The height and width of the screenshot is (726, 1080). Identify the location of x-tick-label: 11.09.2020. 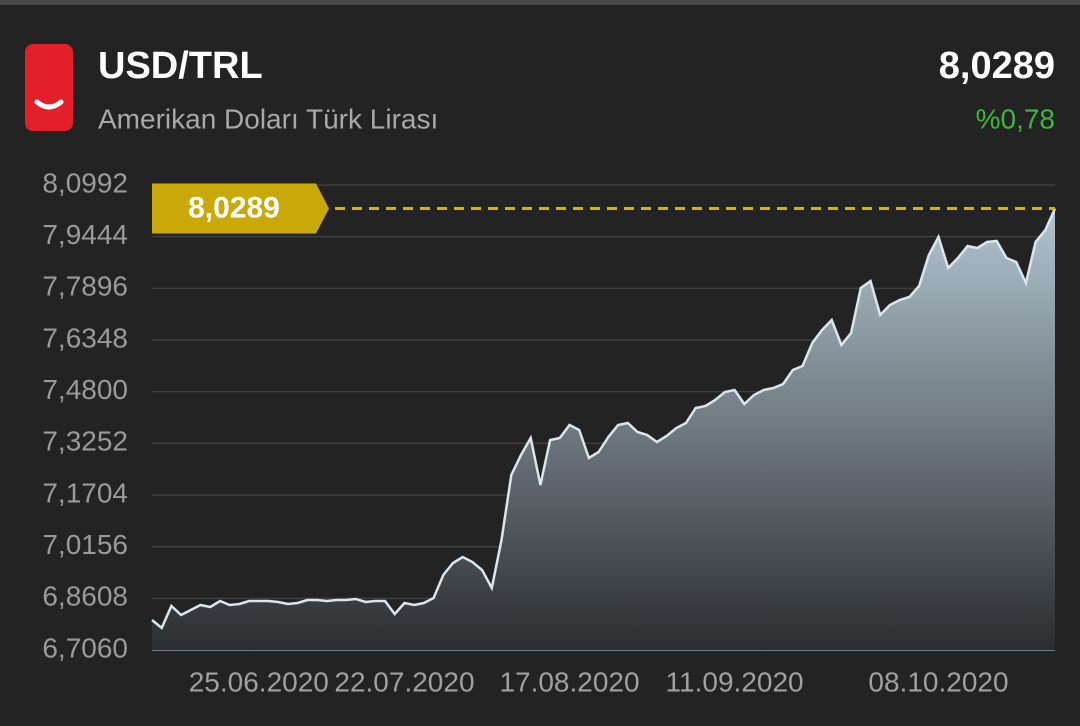
(735, 681).